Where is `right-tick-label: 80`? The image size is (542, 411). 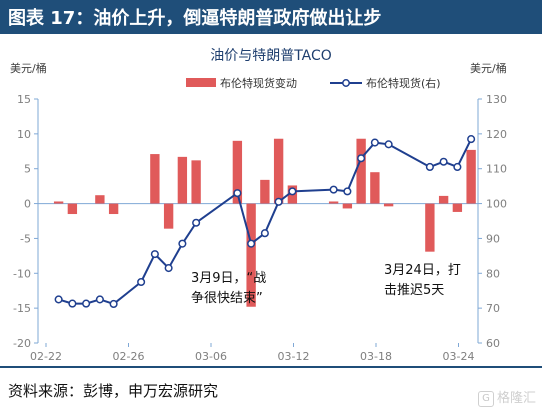
right-tick-label: 80 is located at coordinates (493, 273).